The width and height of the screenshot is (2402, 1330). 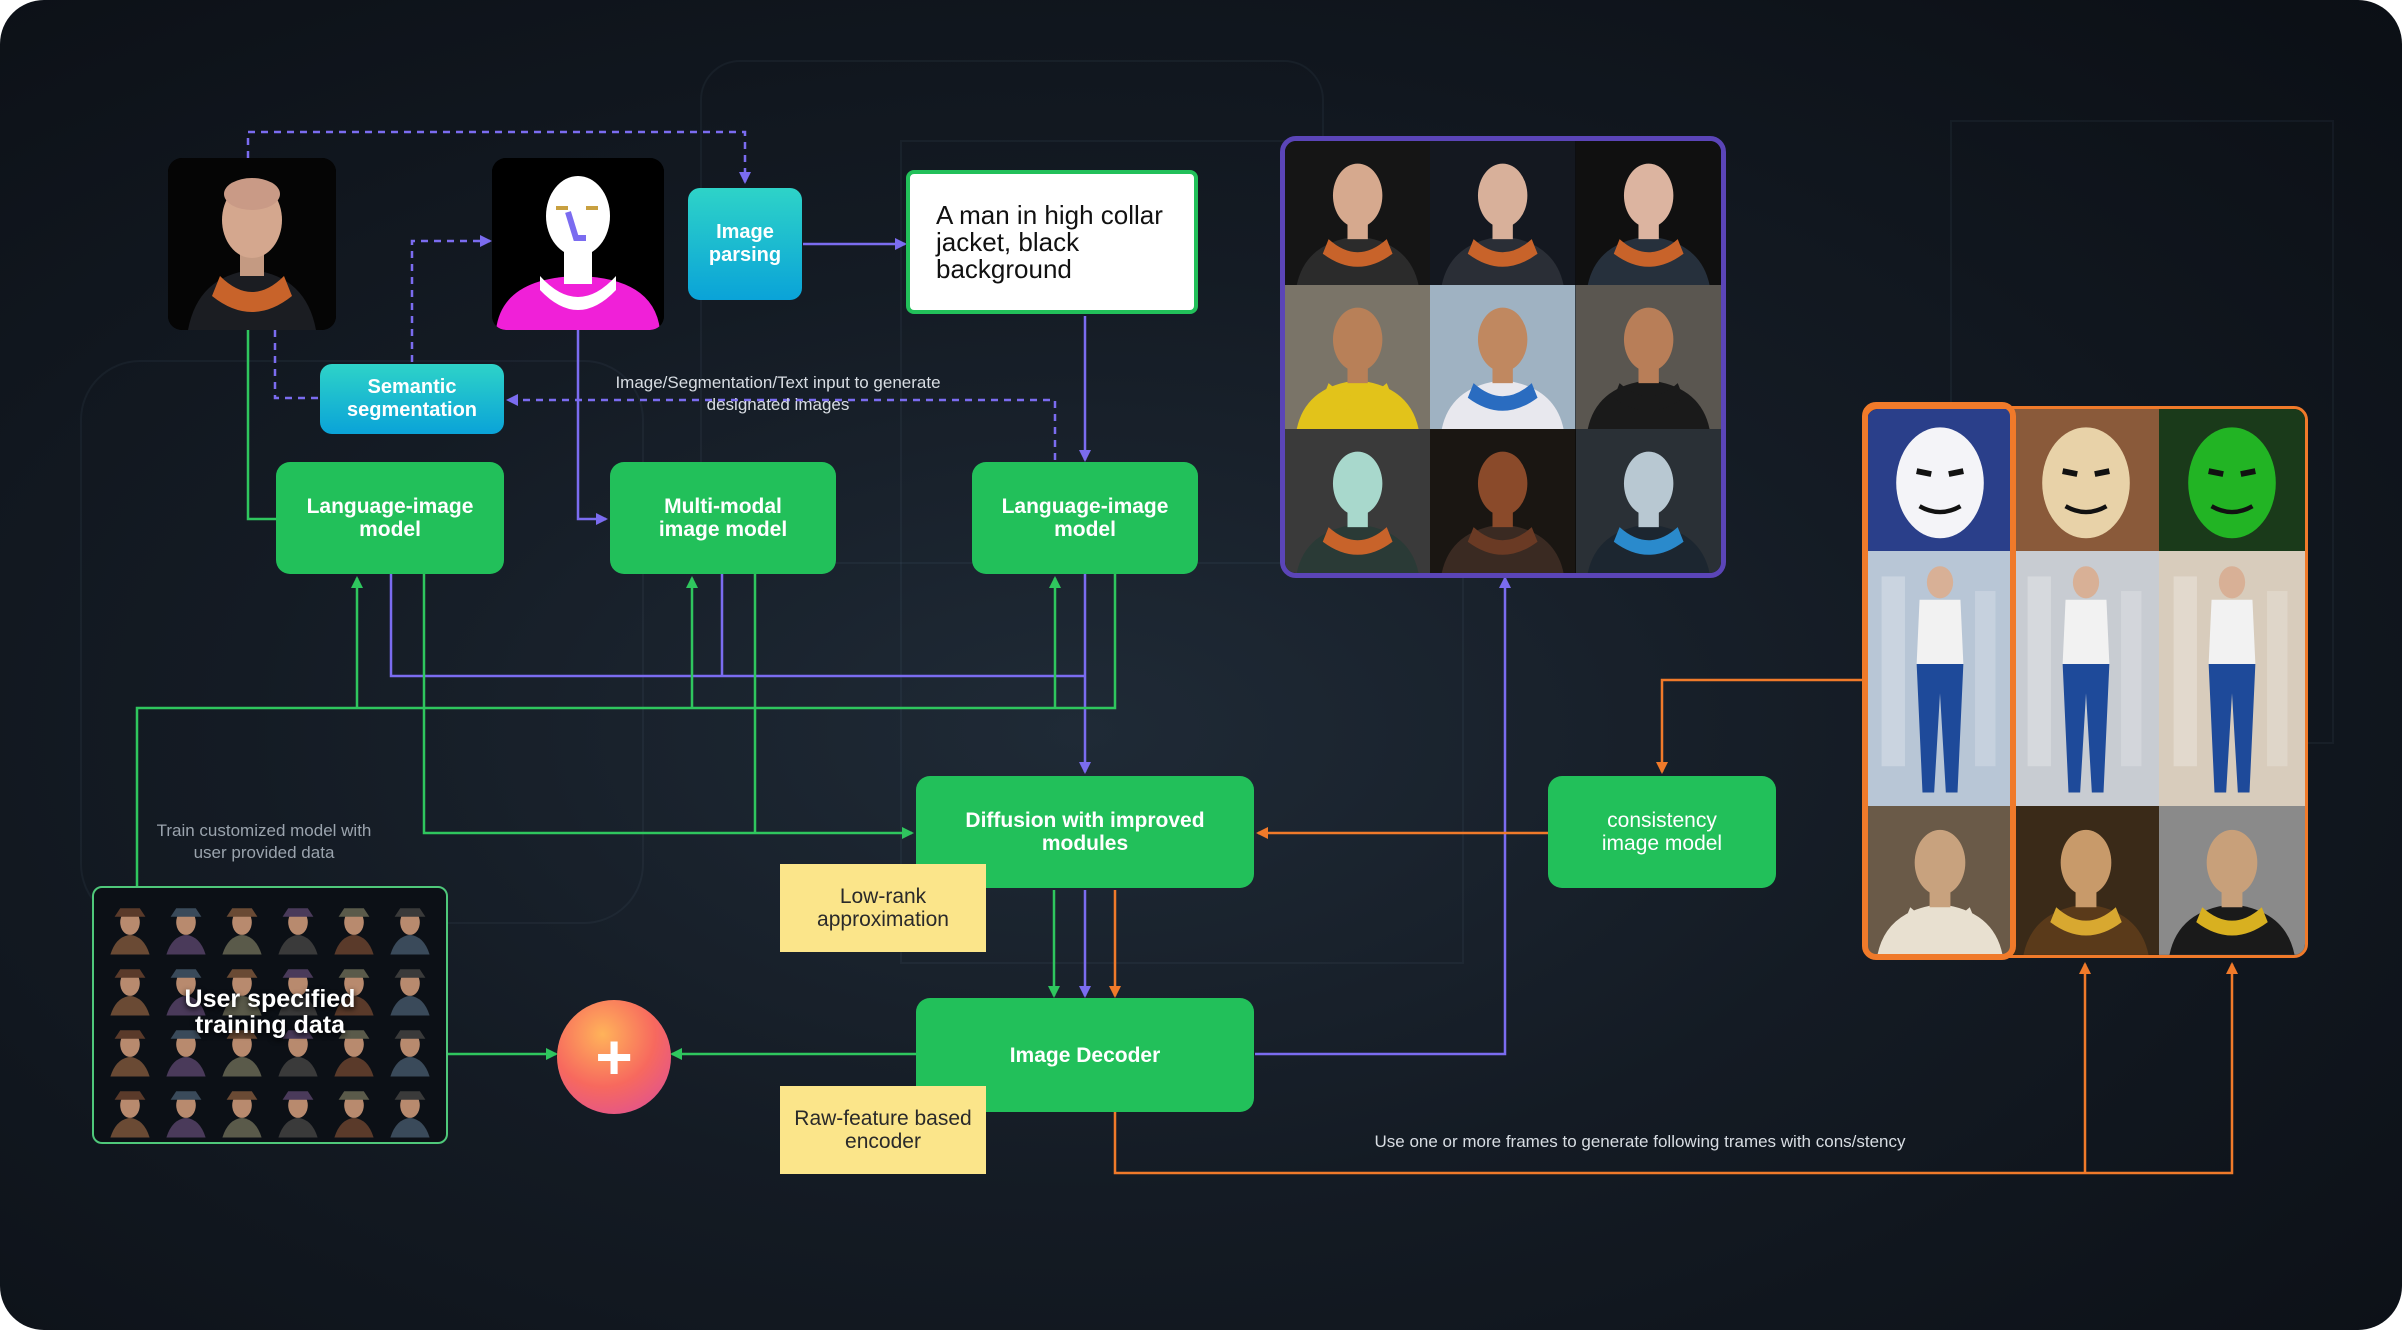 I want to click on arrow-models-bus, so click(x=737, y=626).